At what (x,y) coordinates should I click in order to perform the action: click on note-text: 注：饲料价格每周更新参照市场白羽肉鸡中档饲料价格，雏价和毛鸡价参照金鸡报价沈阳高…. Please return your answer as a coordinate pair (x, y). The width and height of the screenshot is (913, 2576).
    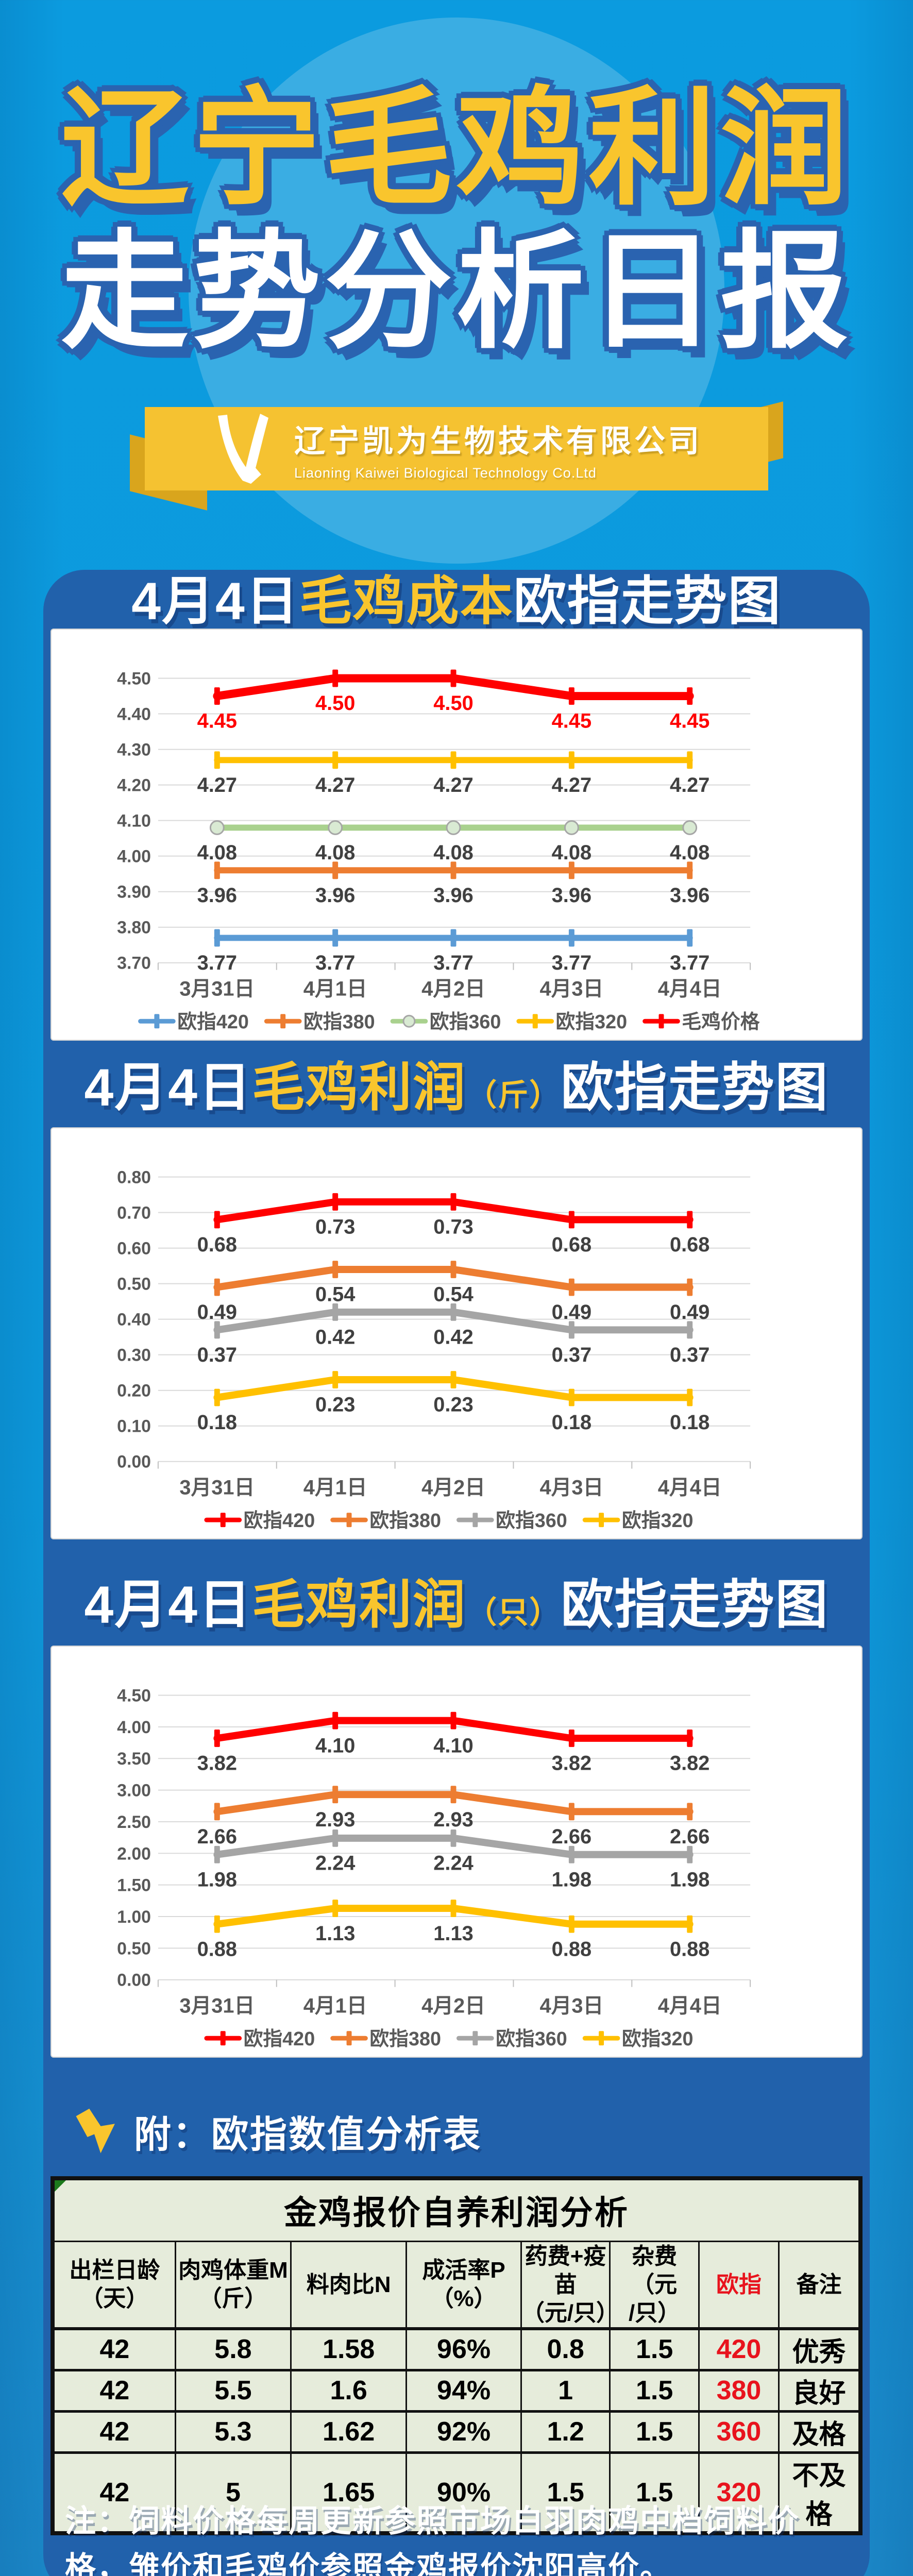
    Looking at the image, I should click on (433, 2540).